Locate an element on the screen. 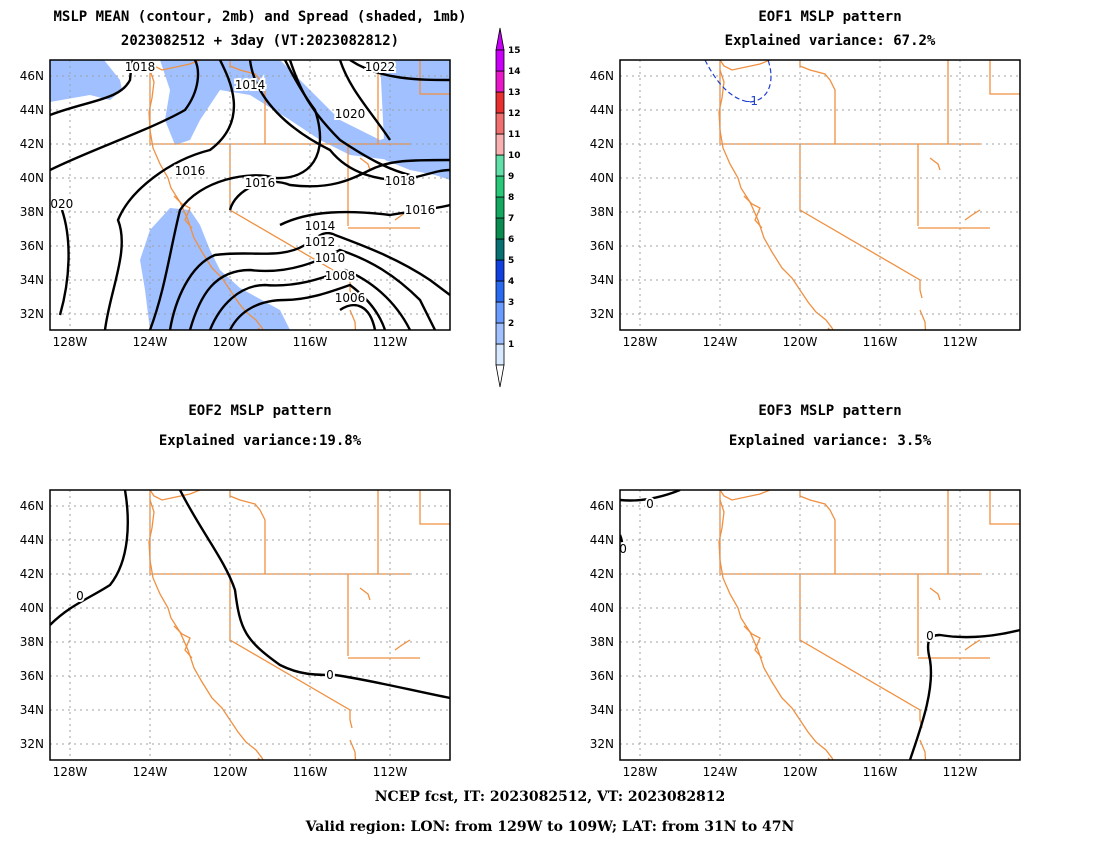 The height and width of the screenshot is (850, 1100). panel-eof2-subtitle: Explained variance:19.8% is located at coordinates (260, 441).